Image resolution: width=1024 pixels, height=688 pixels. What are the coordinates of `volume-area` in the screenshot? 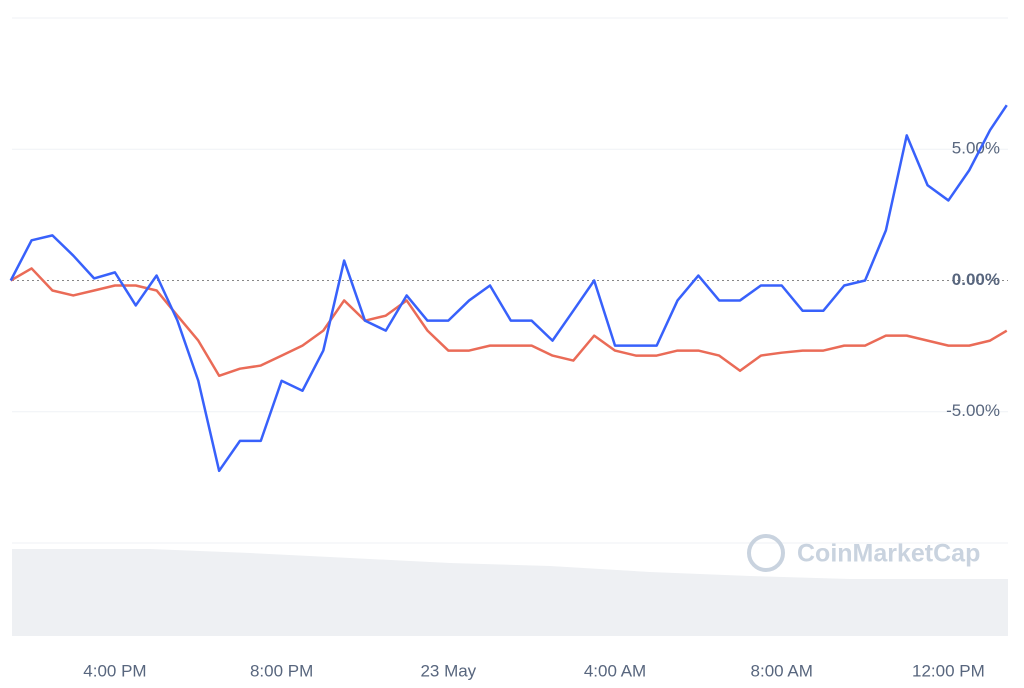 It's located at (510, 592).